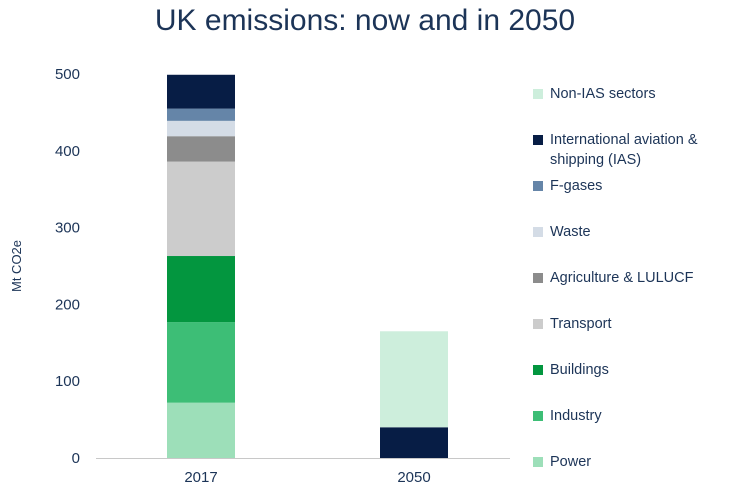 The height and width of the screenshot is (486, 730). I want to click on y-tick-label: 0, so click(76, 458).